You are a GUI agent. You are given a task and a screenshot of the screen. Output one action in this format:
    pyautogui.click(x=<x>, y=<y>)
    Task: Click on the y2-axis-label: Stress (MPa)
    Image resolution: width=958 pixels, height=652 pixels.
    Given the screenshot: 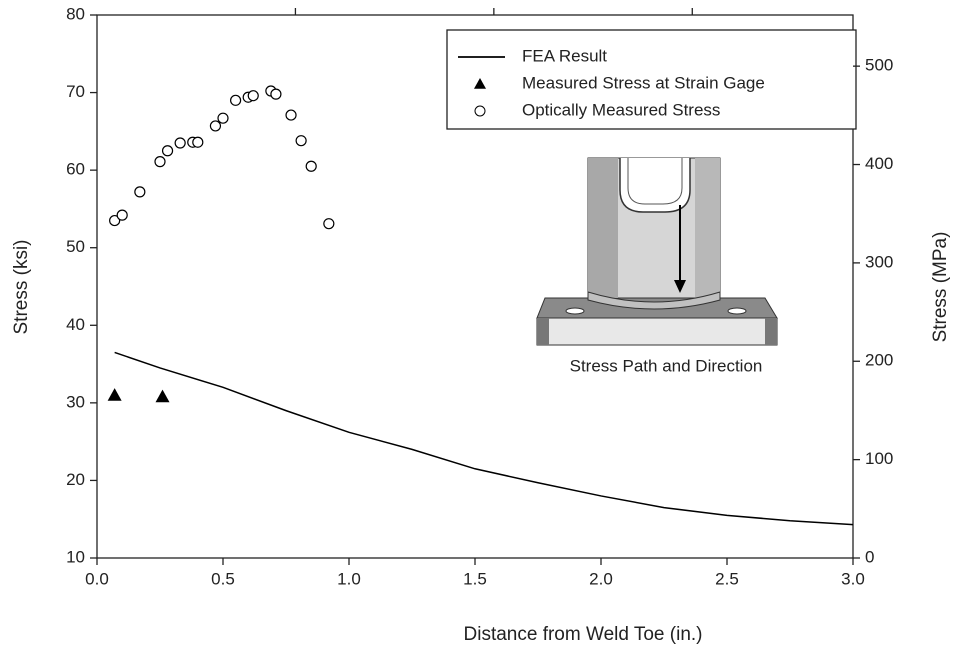 What is the action you would take?
    pyautogui.click(x=940, y=287)
    